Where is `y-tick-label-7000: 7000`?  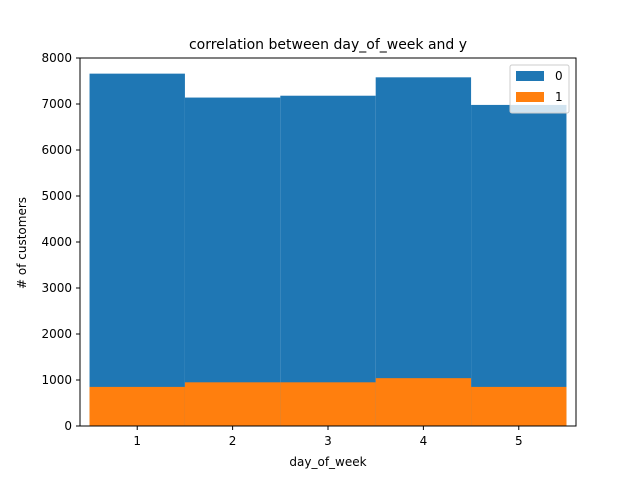
y-tick-label-7000: 7000 is located at coordinates (56, 104).